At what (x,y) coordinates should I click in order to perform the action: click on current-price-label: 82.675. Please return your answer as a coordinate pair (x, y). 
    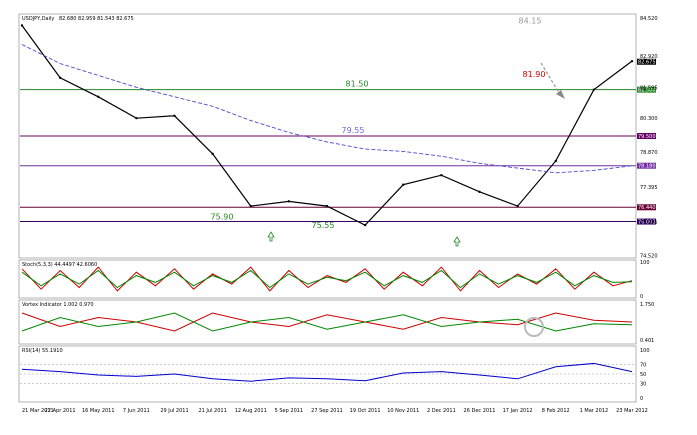
    Looking at the image, I should click on (647, 63).